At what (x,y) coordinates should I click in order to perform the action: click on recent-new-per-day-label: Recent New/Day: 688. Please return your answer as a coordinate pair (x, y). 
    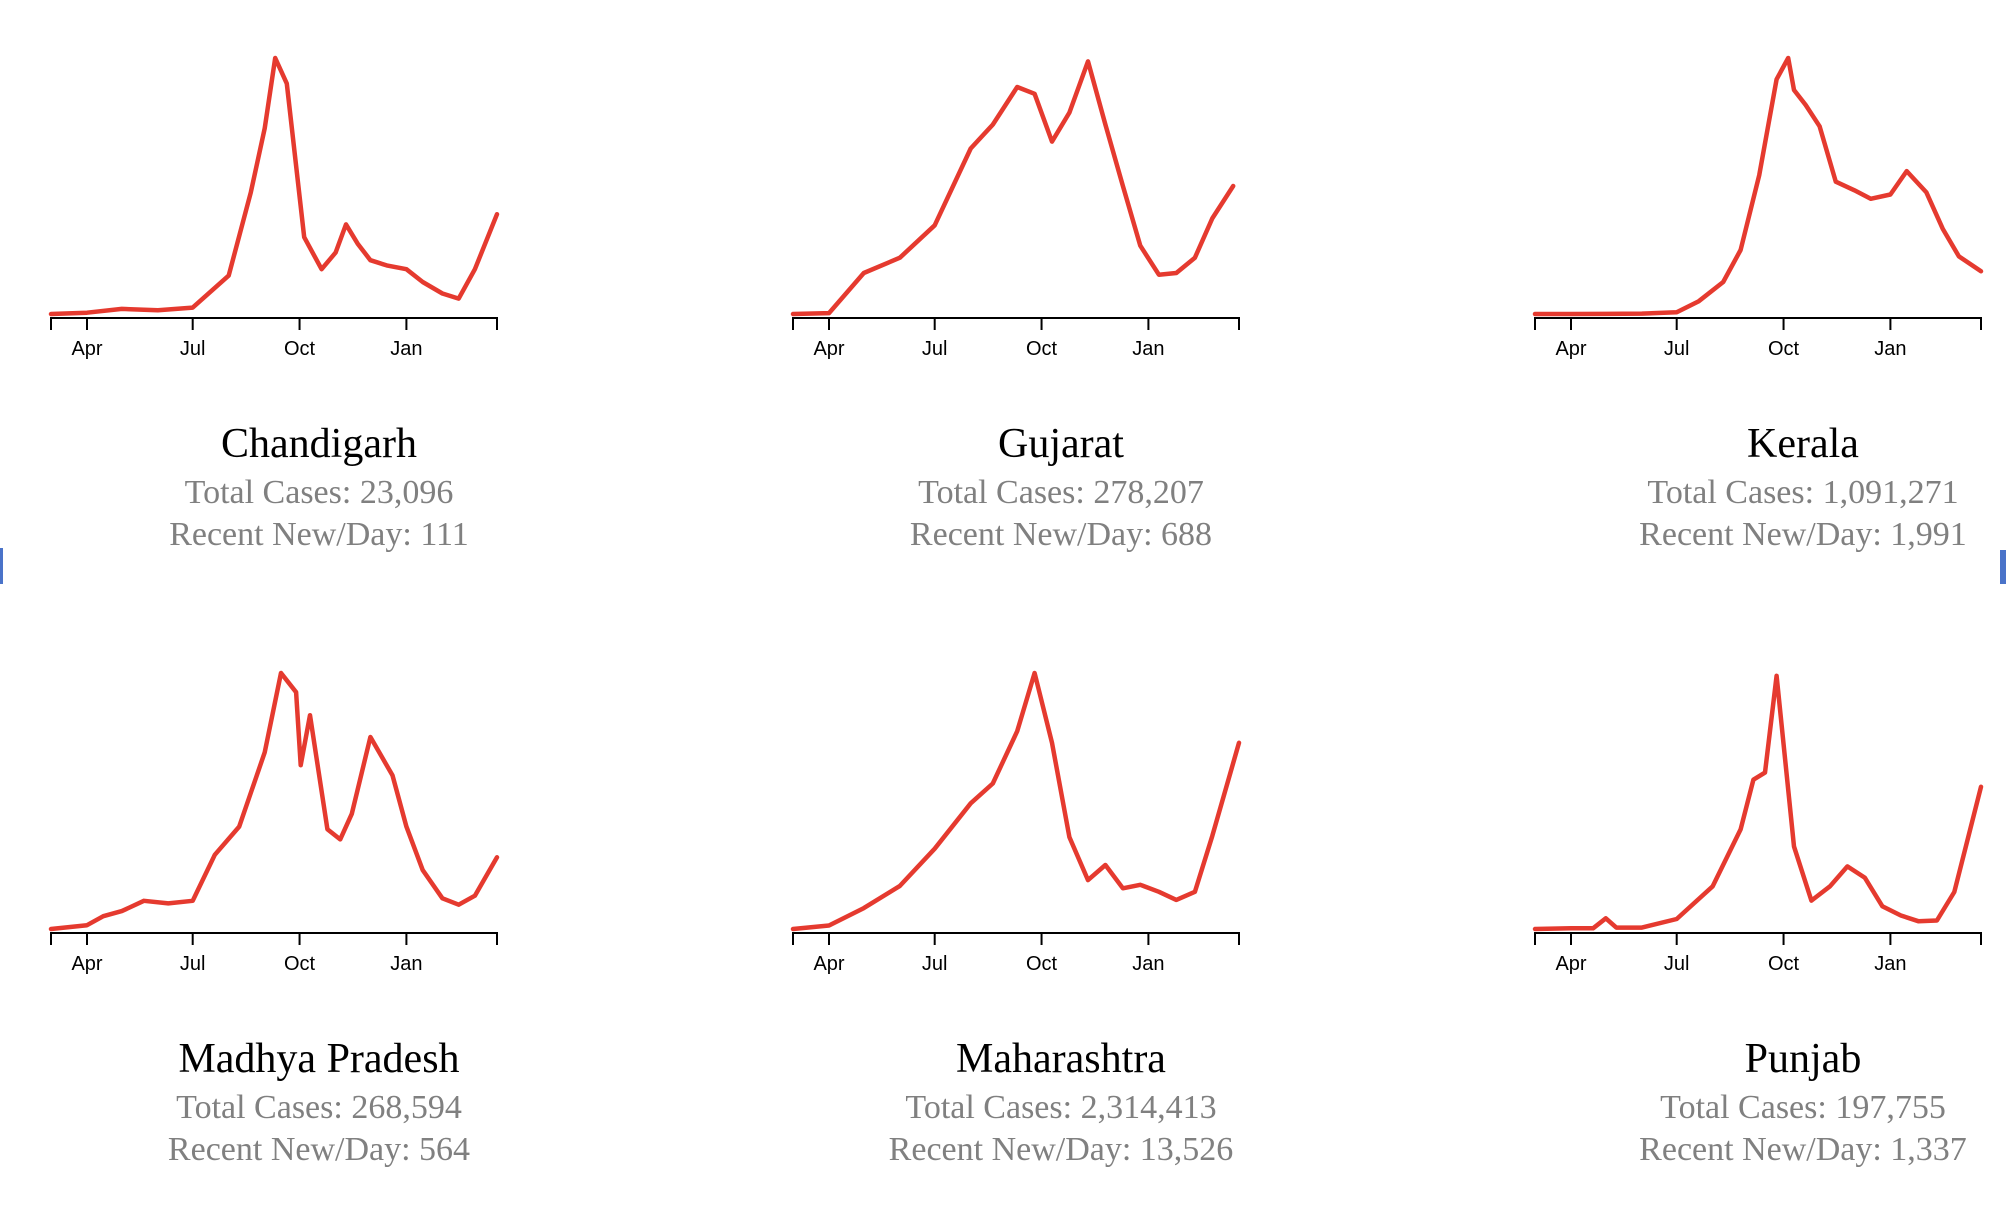
    Looking at the image, I should click on (1061, 534).